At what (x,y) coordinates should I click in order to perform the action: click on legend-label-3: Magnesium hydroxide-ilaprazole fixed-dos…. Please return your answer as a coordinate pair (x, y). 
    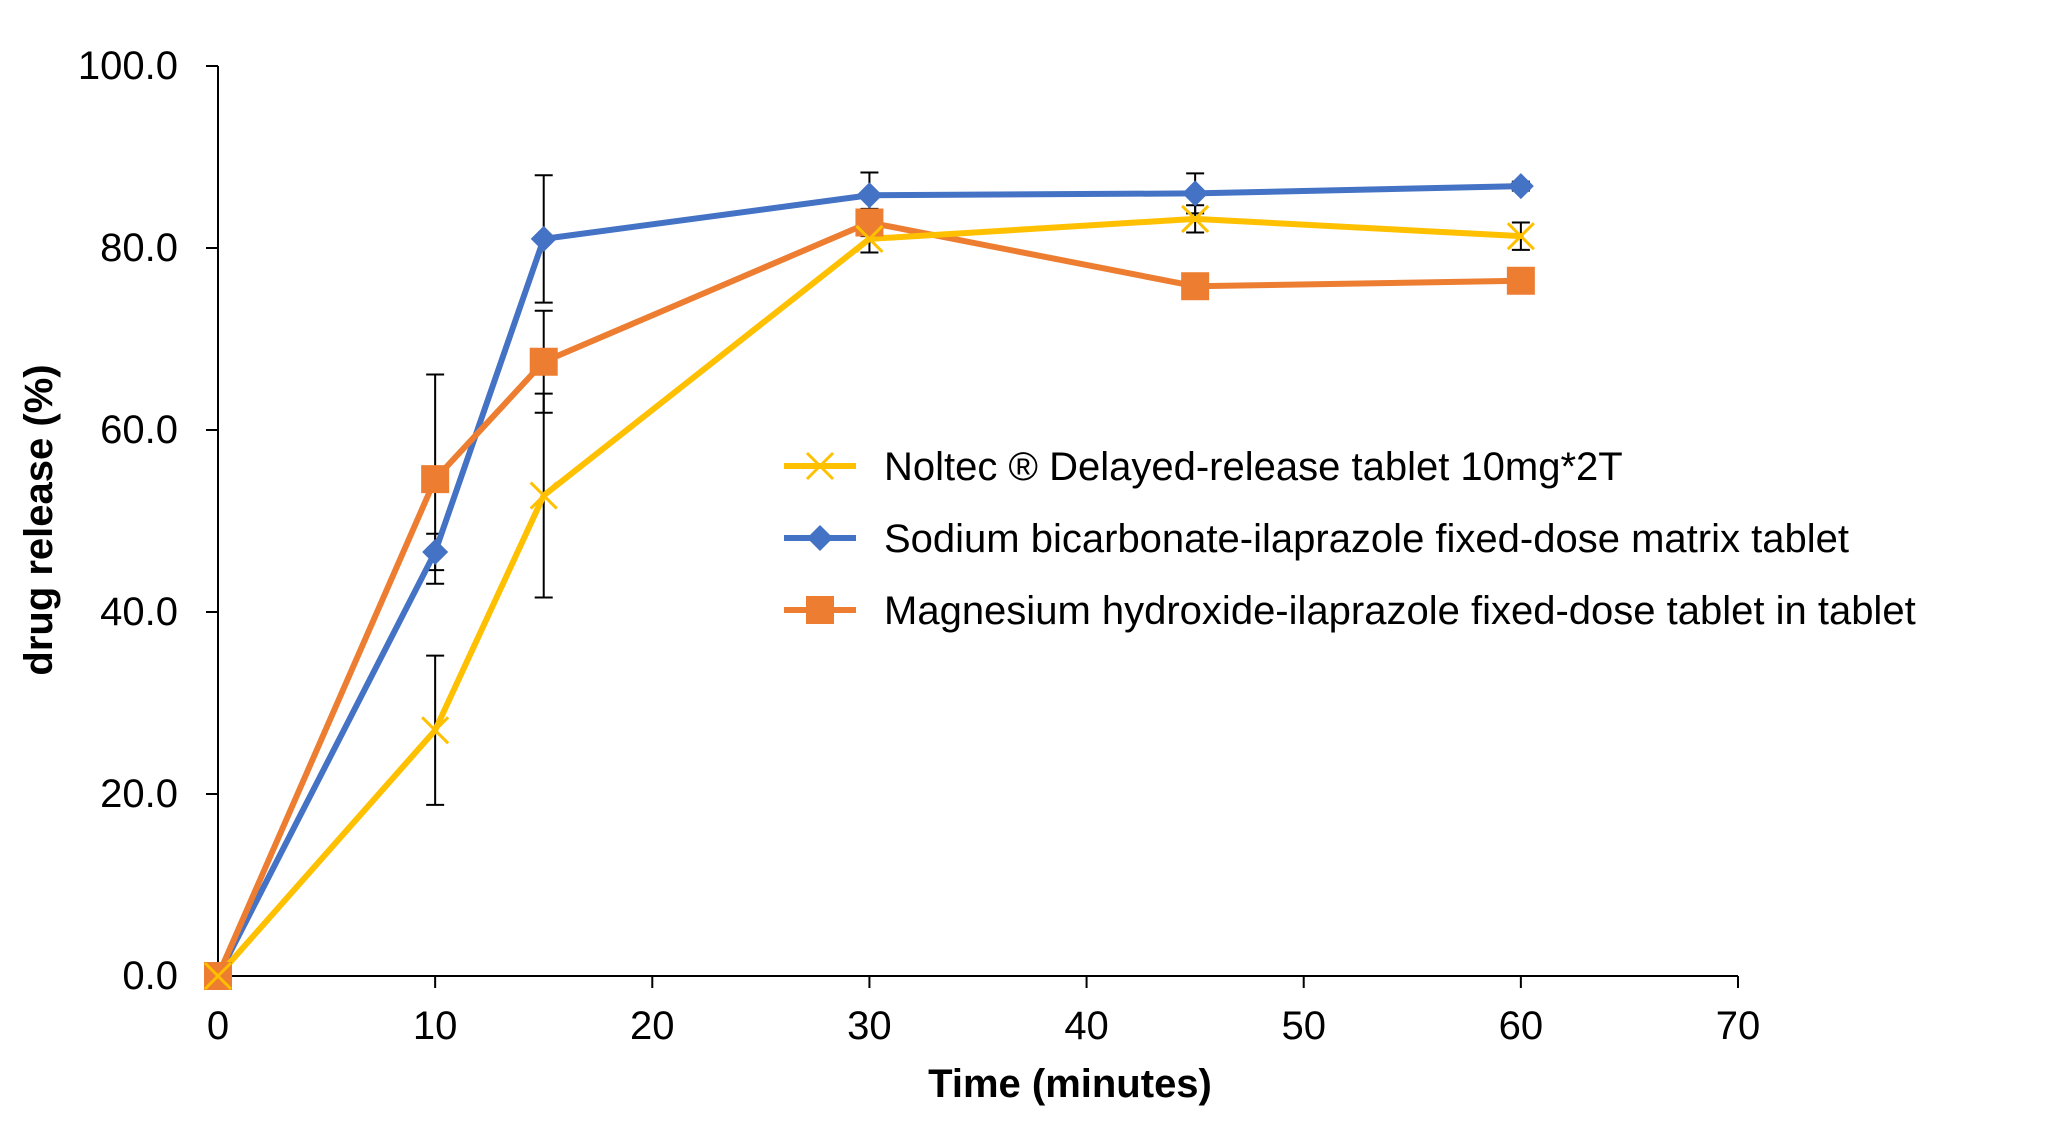
    Looking at the image, I should click on (1400, 611).